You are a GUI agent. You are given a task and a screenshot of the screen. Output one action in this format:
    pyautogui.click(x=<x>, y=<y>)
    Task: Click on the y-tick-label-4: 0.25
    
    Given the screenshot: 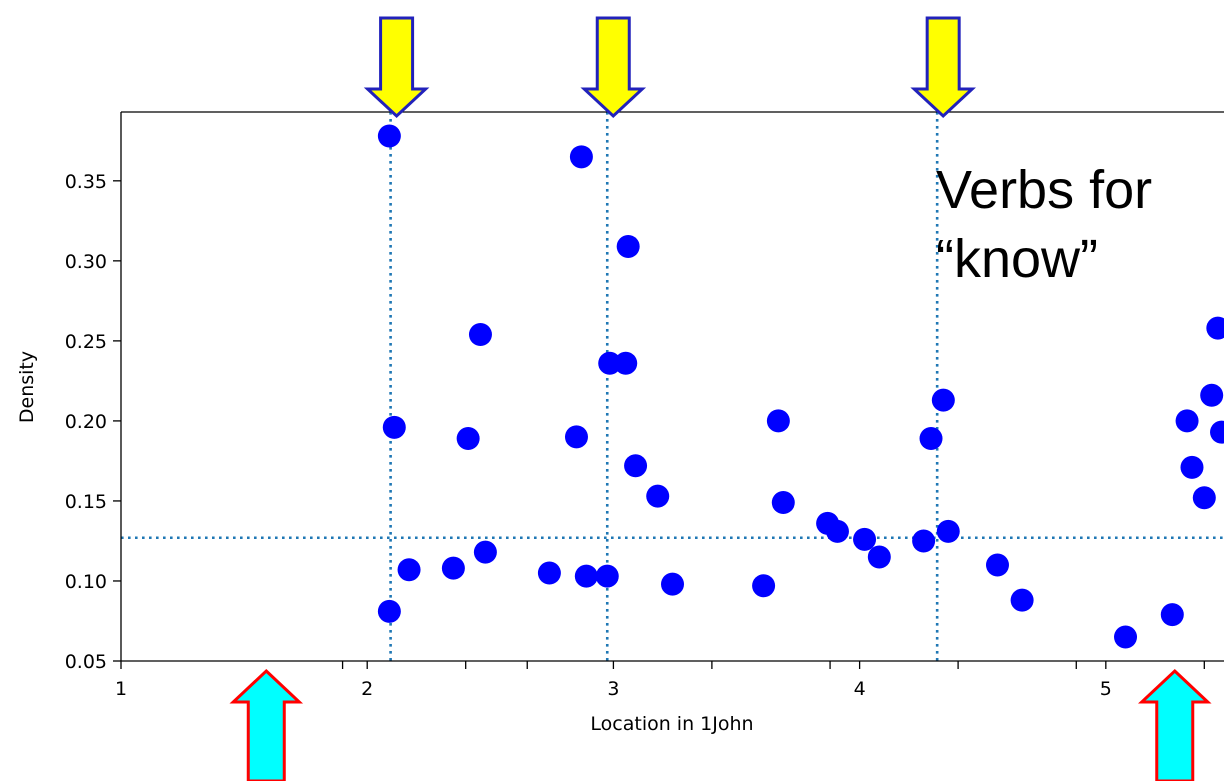 What is the action you would take?
    pyautogui.click(x=86, y=342)
    